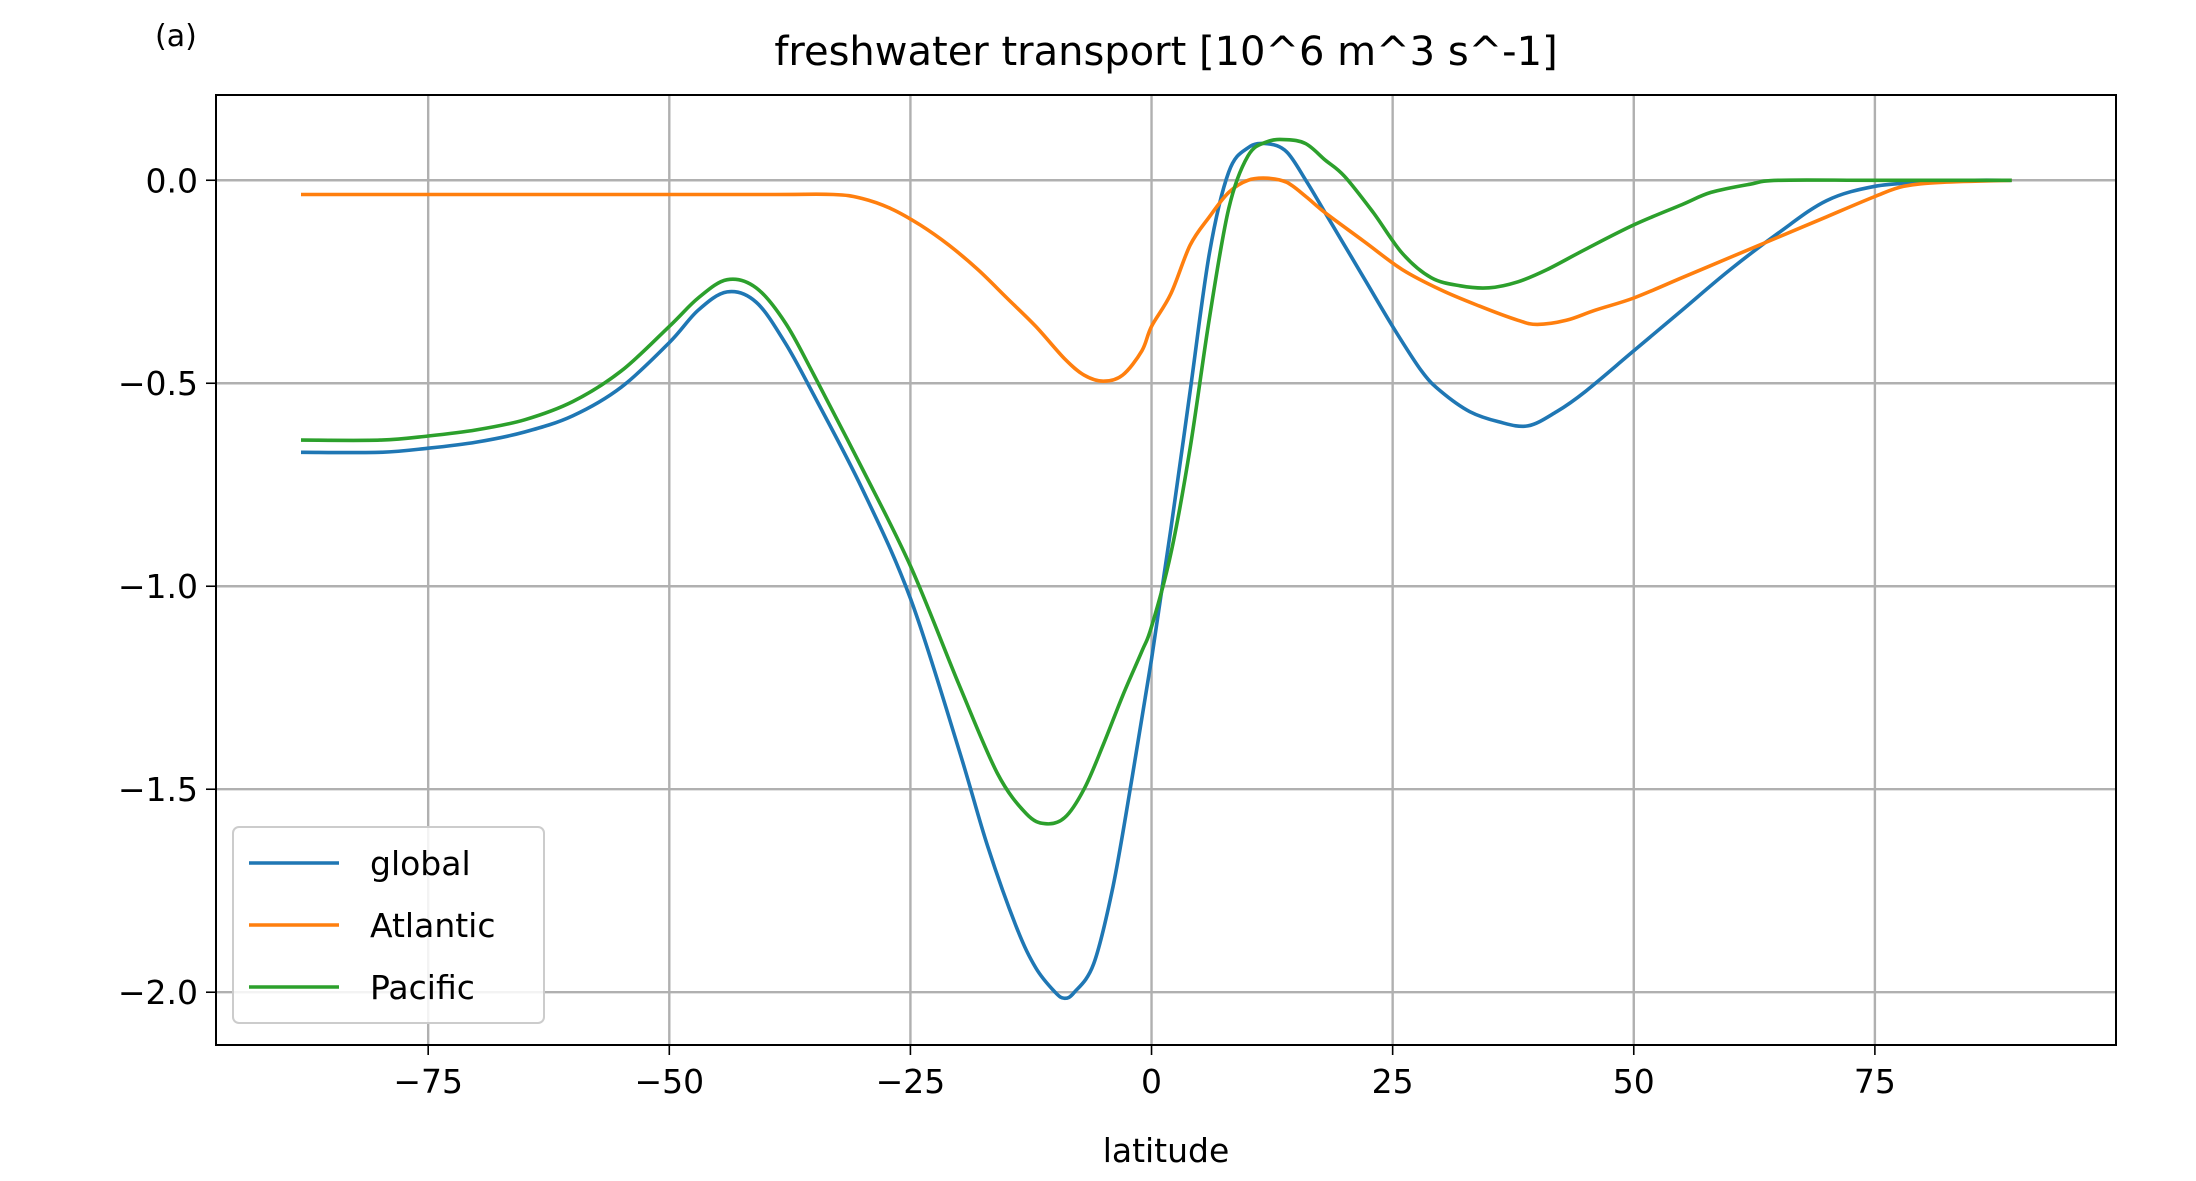 This screenshot has height=1181, width=2196. What do you see at coordinates (669, 1081) in the screenshot?
I see `x-tick-label: −50` at bounding box center [669, 1081].